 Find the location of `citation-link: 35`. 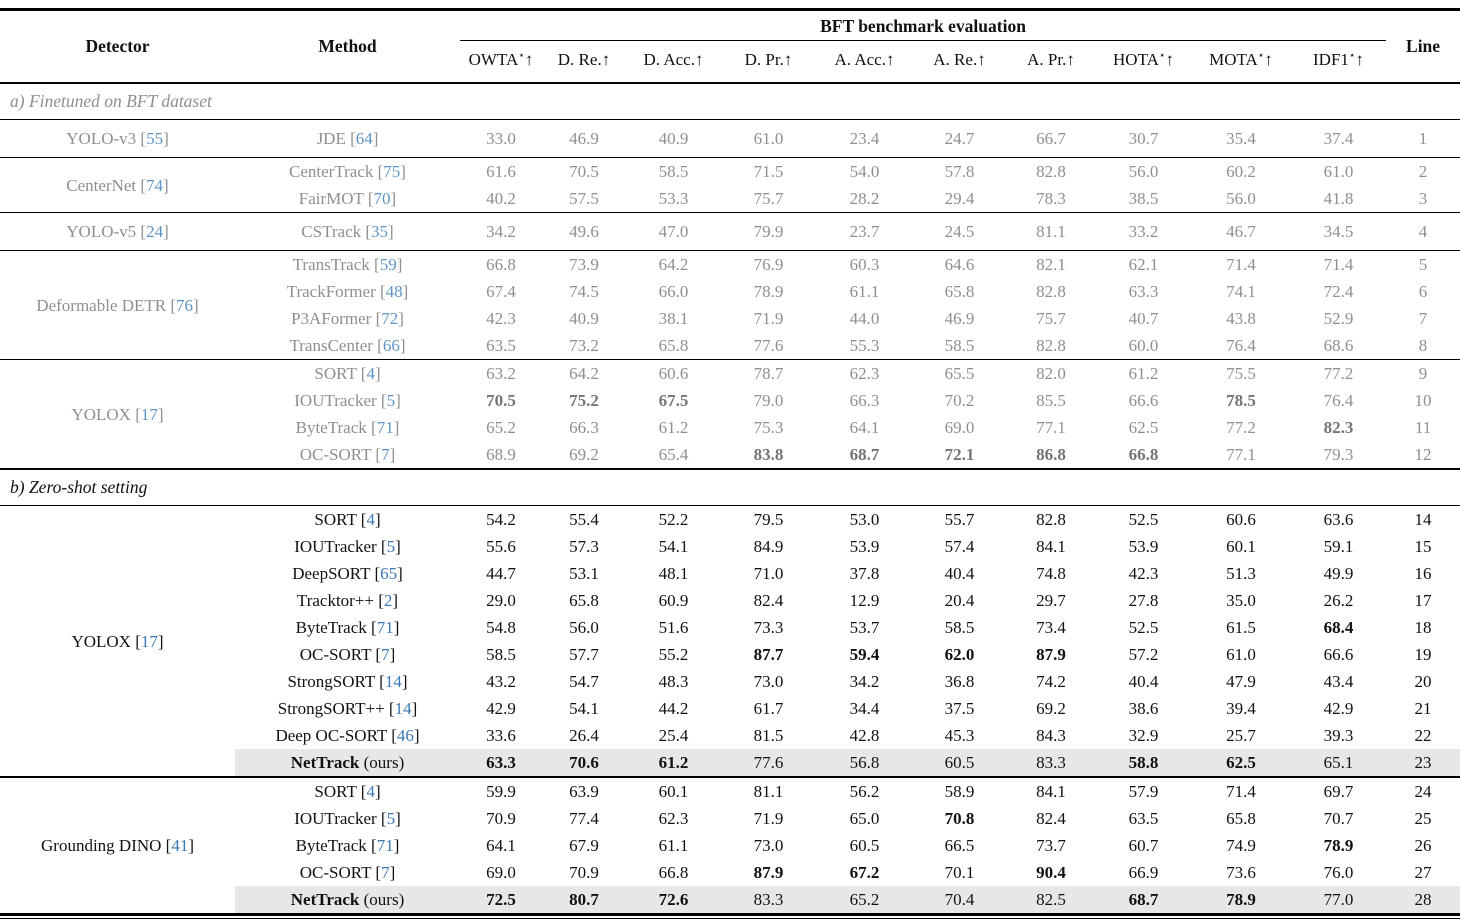

citation-link: 35 is located at coordinates (380, 231).